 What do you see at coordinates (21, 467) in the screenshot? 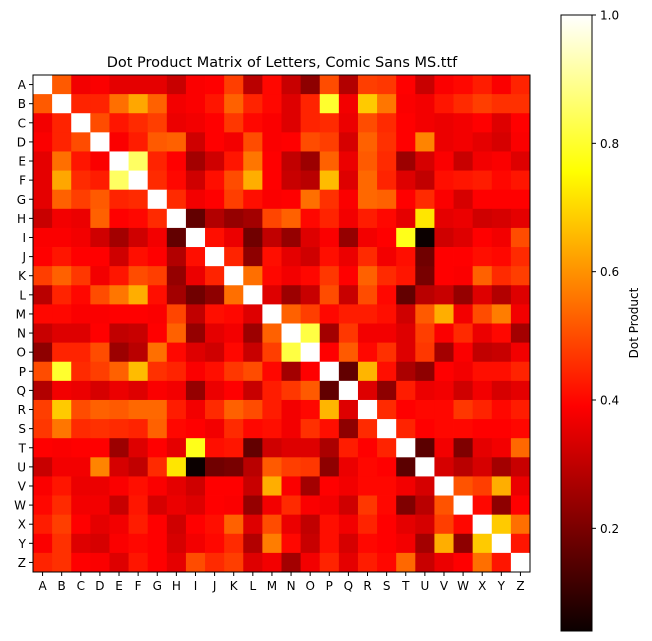
I see `y-tick-label: U` at bounding box center [21, 467].